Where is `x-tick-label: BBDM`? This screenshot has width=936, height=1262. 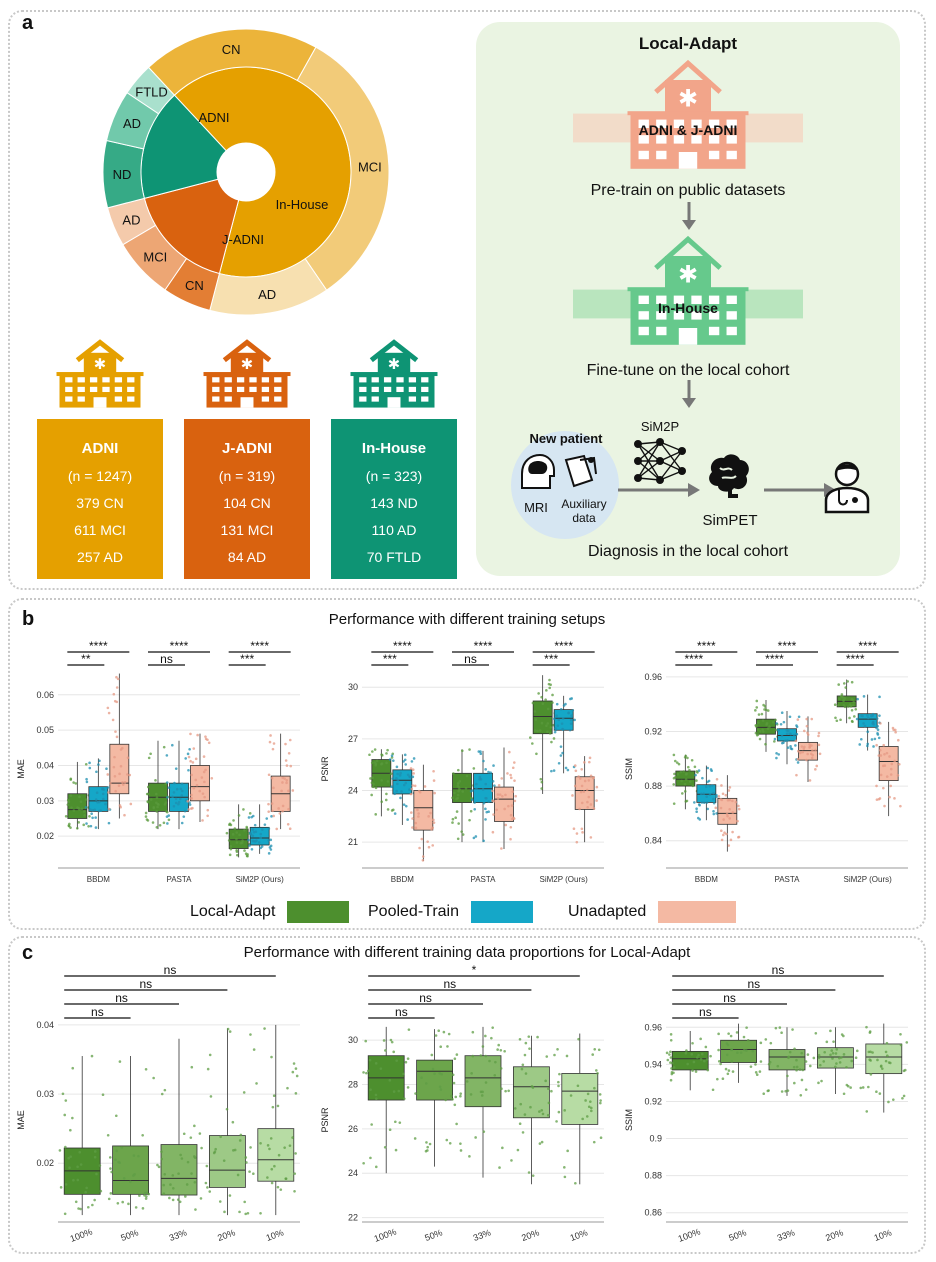
x-tick-label: BBDM is located at coordinates (706, 879).